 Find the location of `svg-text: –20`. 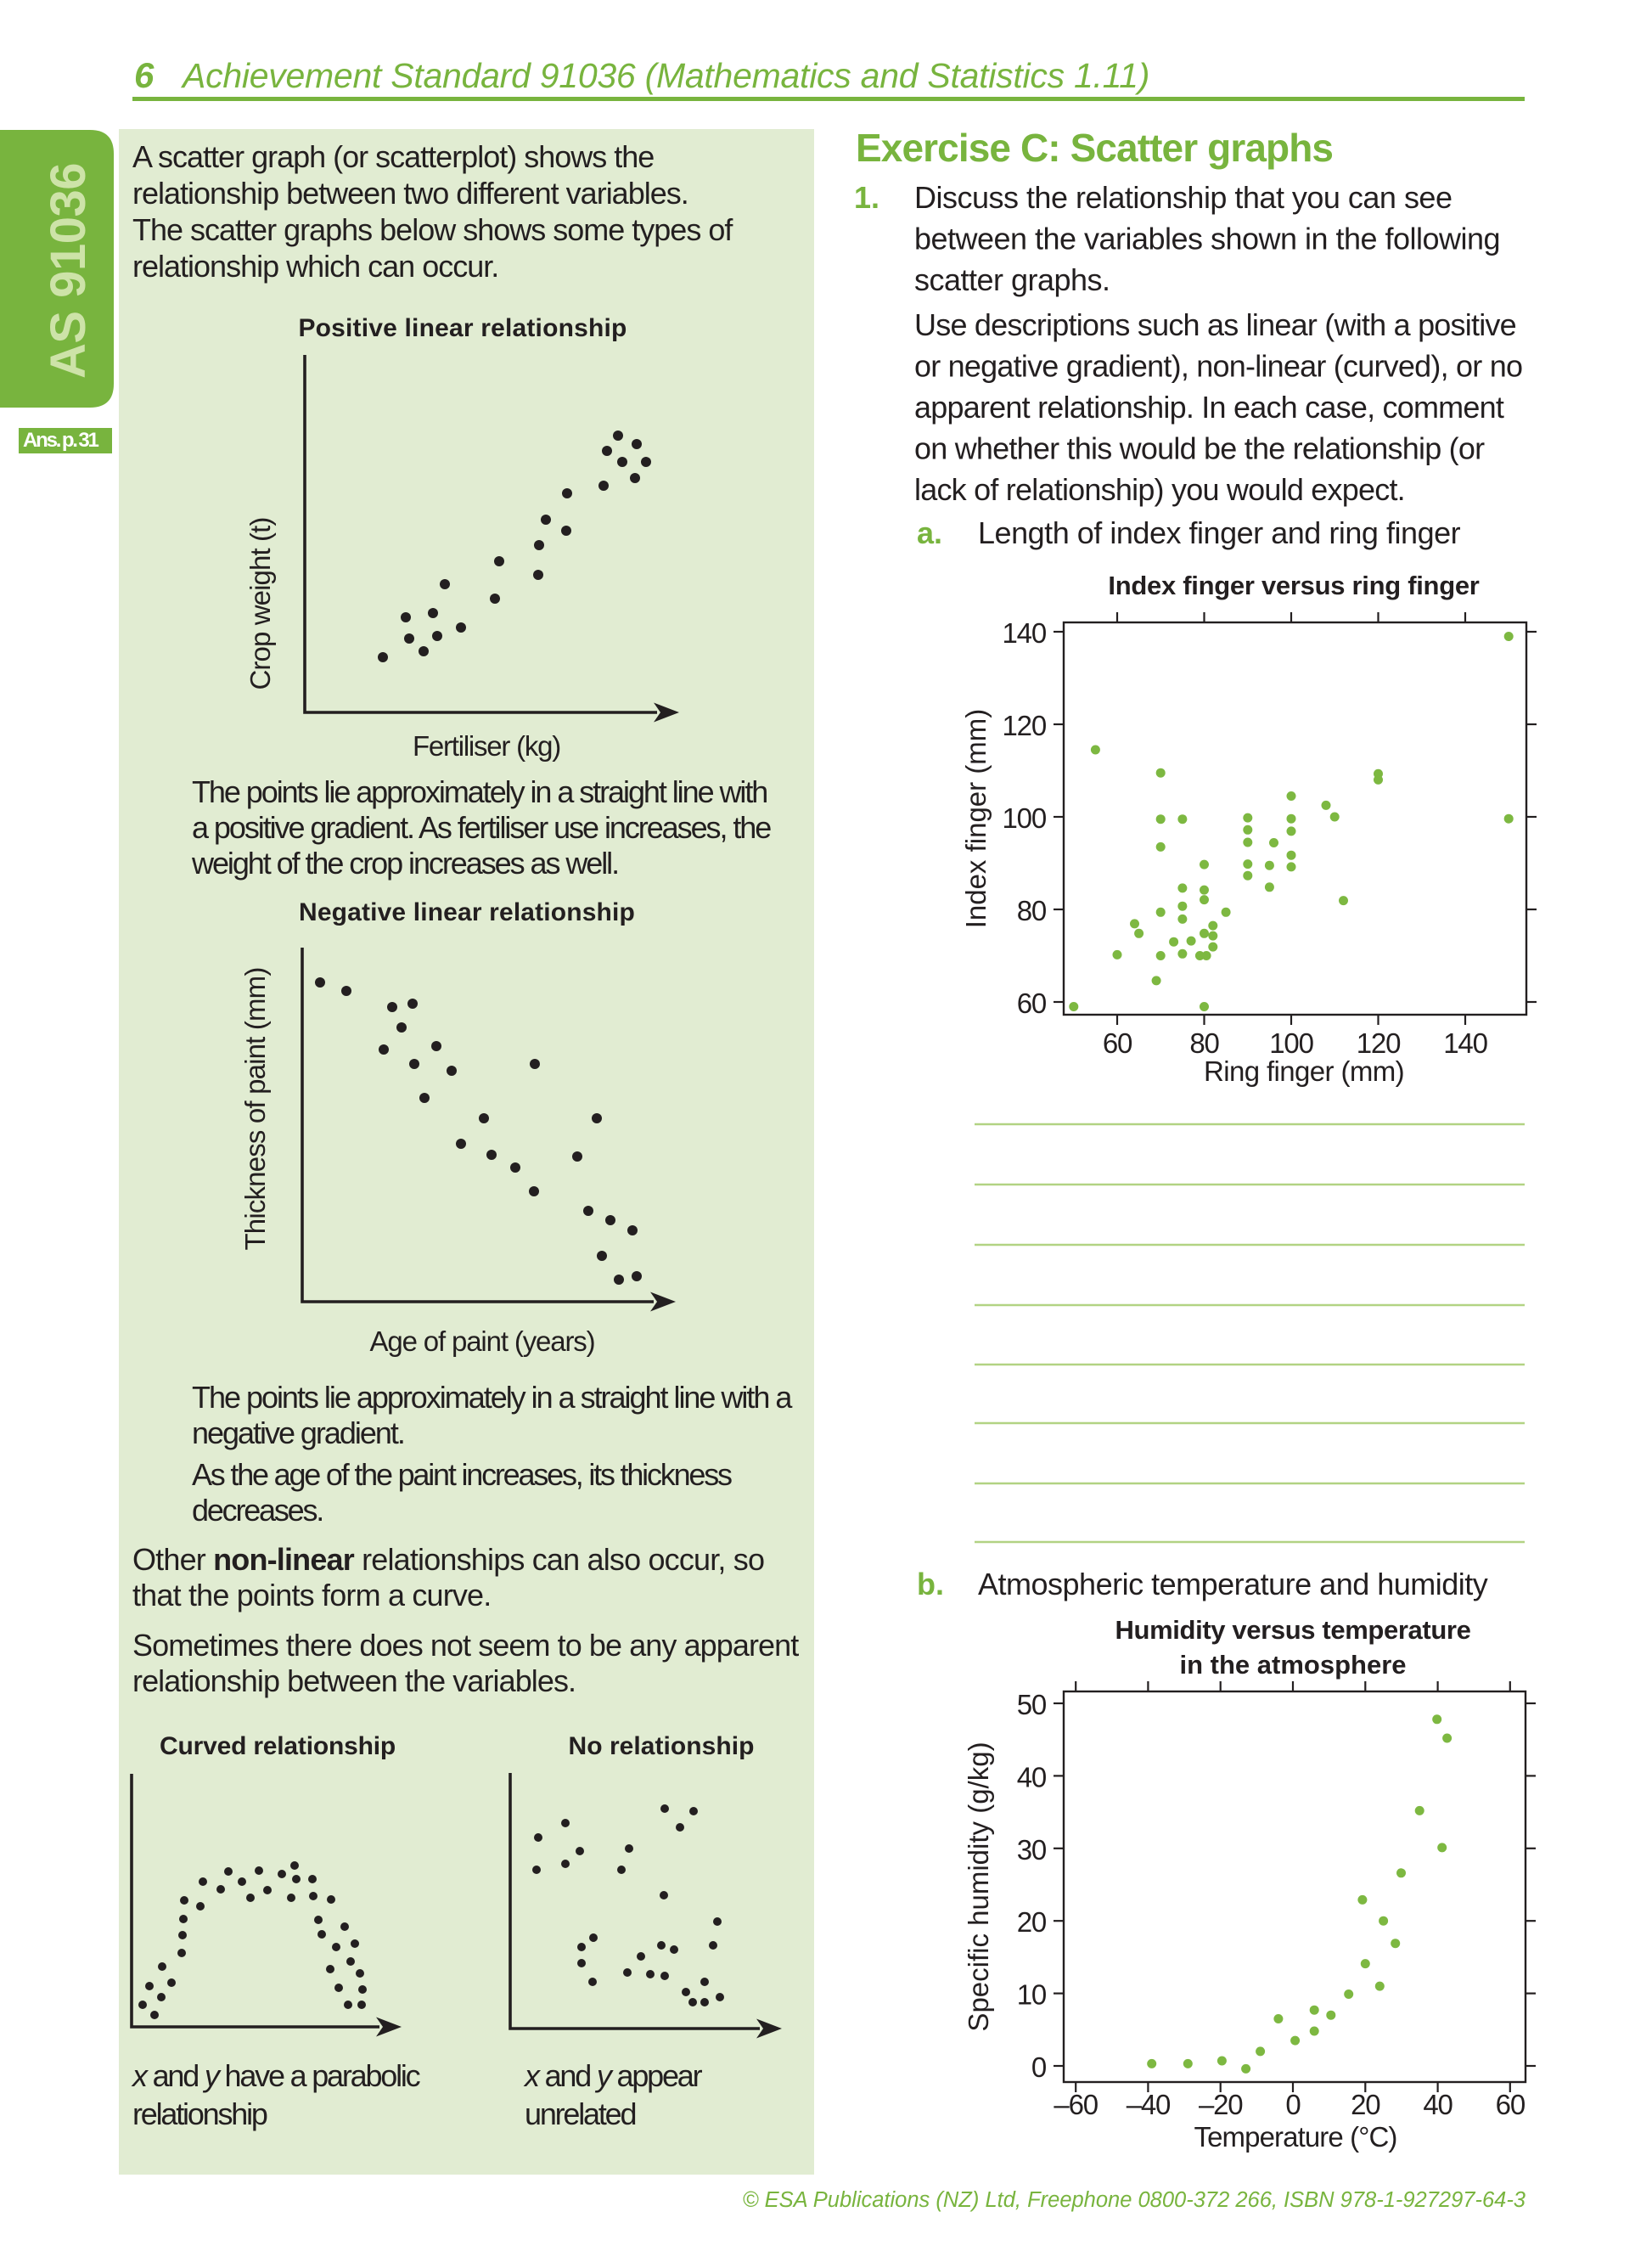

svg-text: –20 is located at coordinates (1221, 2104).